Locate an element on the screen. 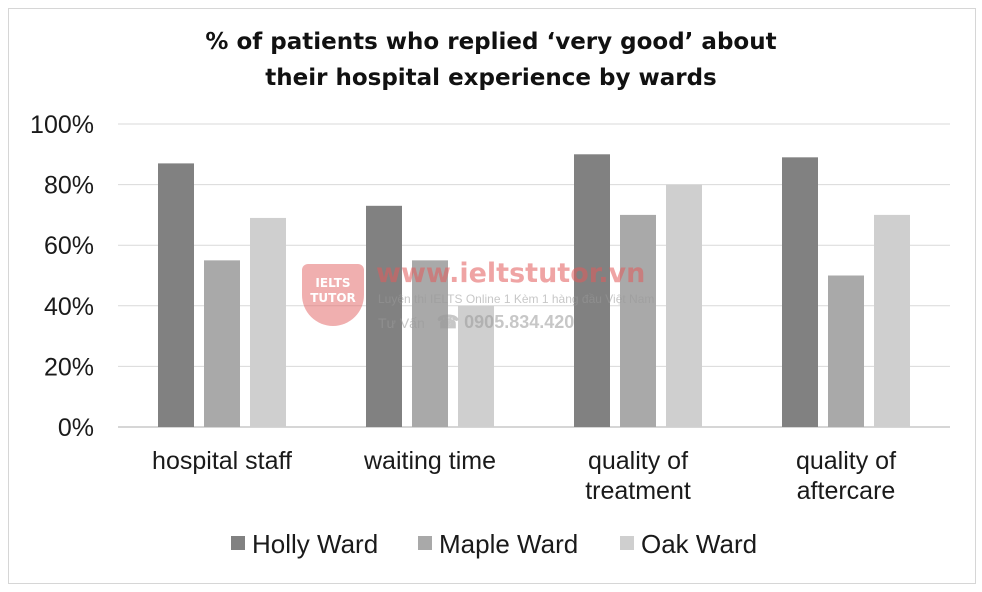 This screenshot has width=982, height=592. y-tick-label: 20% is located at coordinates (69, 367).